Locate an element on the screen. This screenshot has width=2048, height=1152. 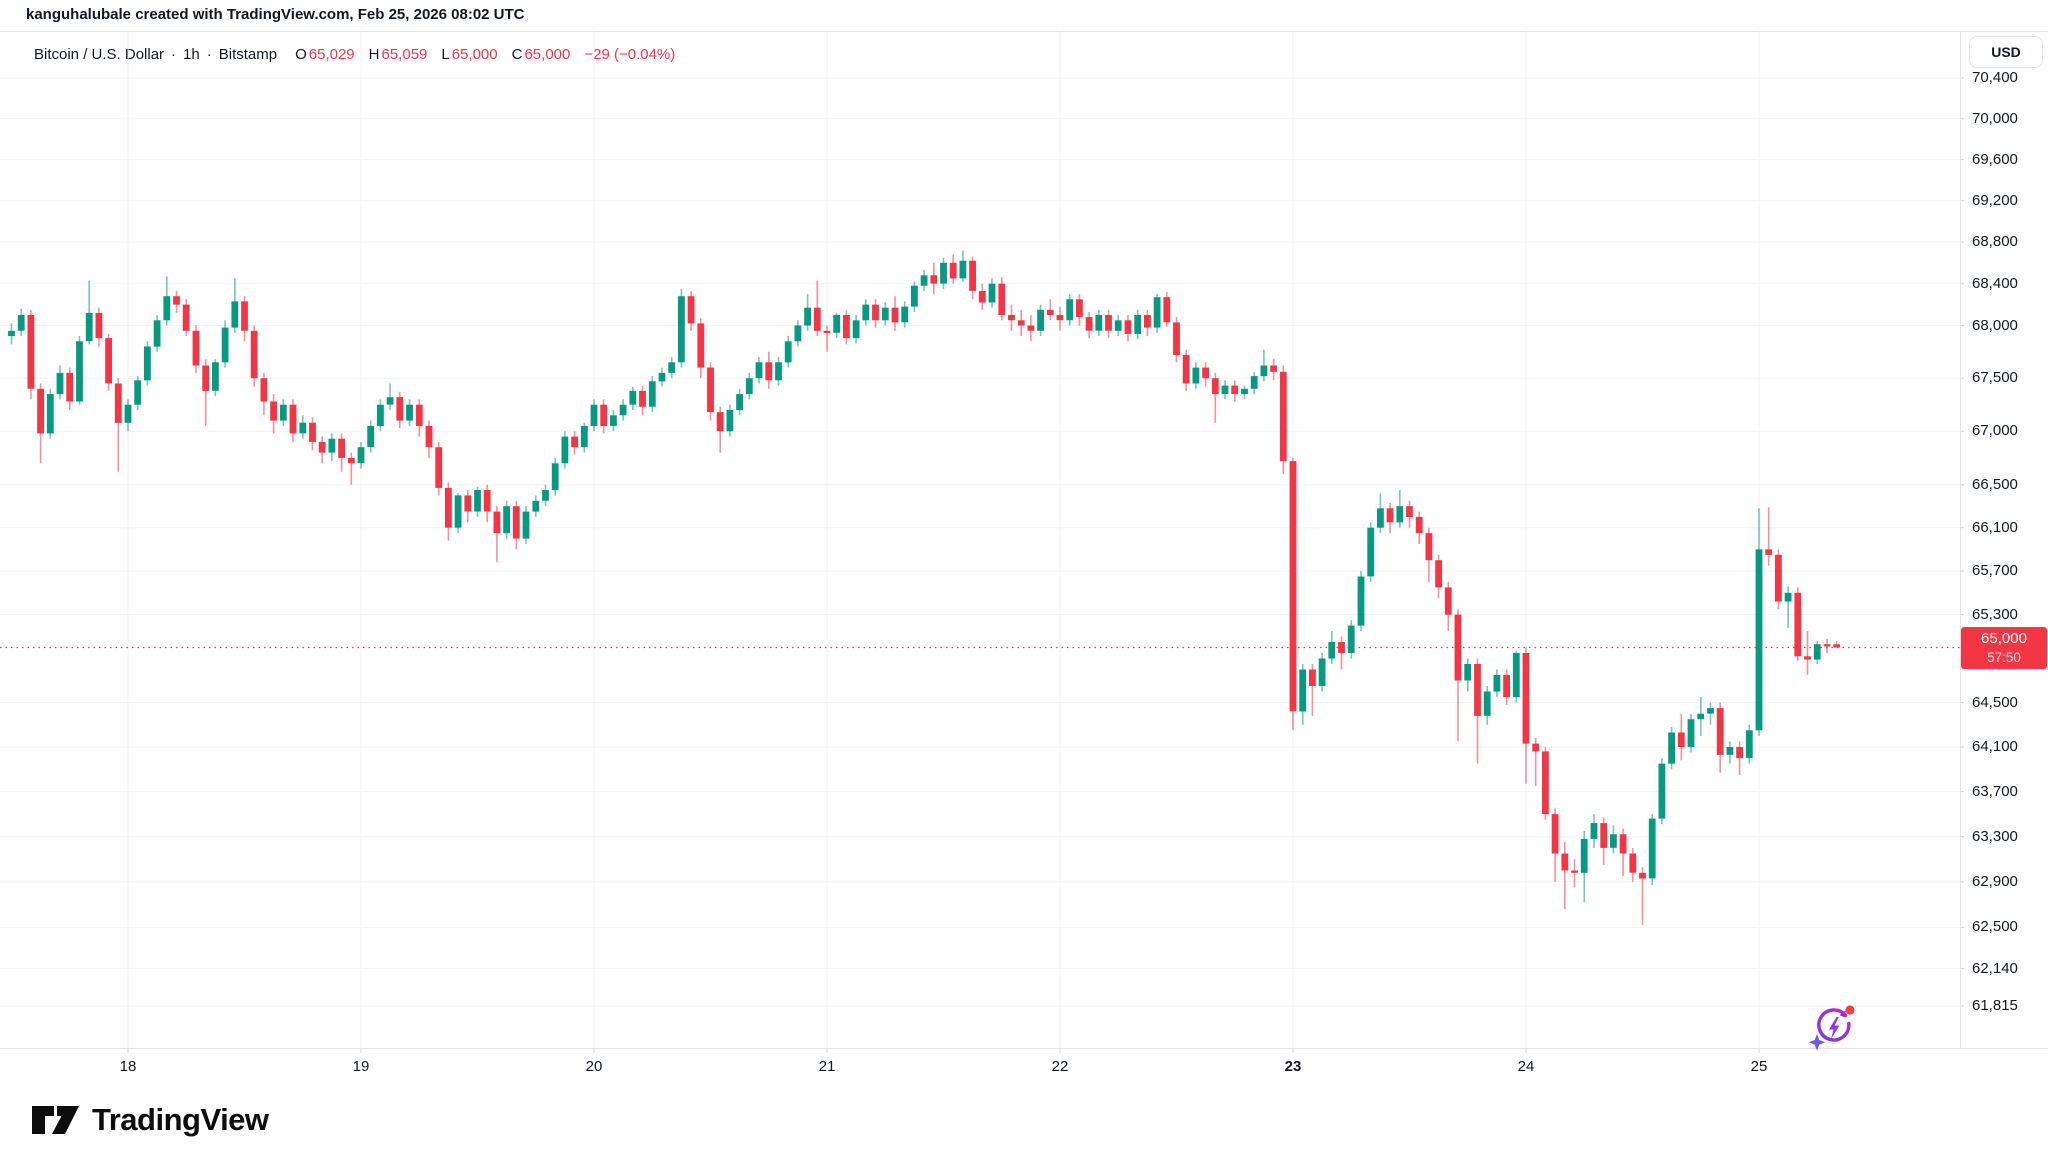
price-axis-label: 62,140 is located at coordinates (1995, 968).